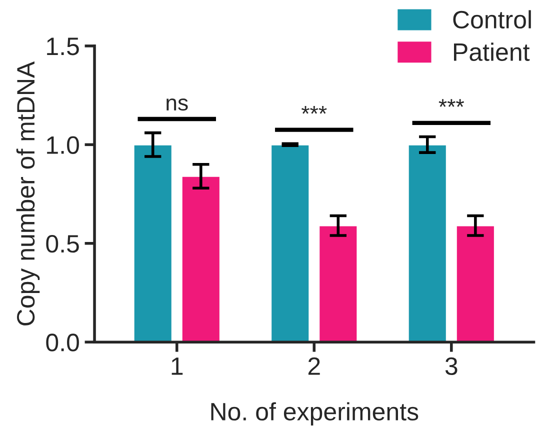  What do you see at coordinates (177, 366) in the screenshot?
I see `x-tick-label: 1` at bounding box center [177, 366].